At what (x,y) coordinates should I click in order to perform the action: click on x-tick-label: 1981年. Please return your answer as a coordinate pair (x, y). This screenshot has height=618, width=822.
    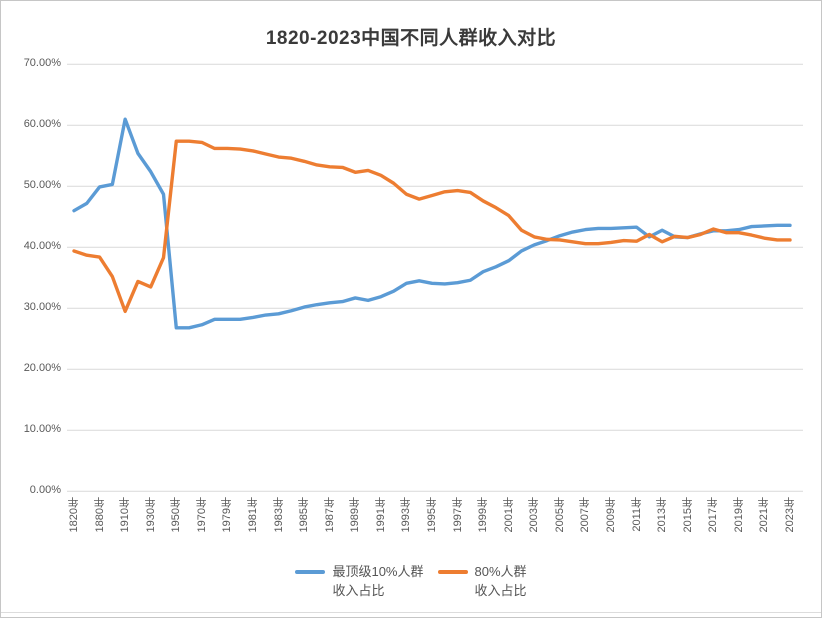
    Looking at the image, I should click on (253, 515).